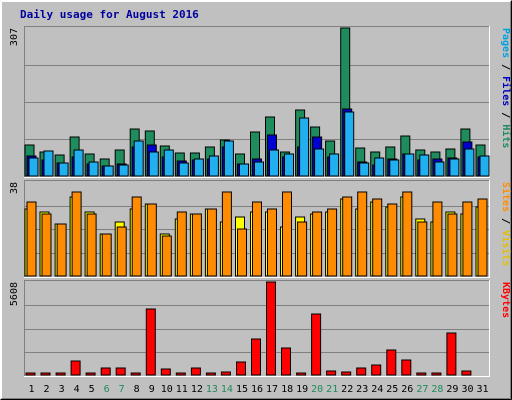 This screenshot has width=512, height=400. Describe the element at coordinates (182, 389) in the screenshot. I see `day-label: 11` at that location.